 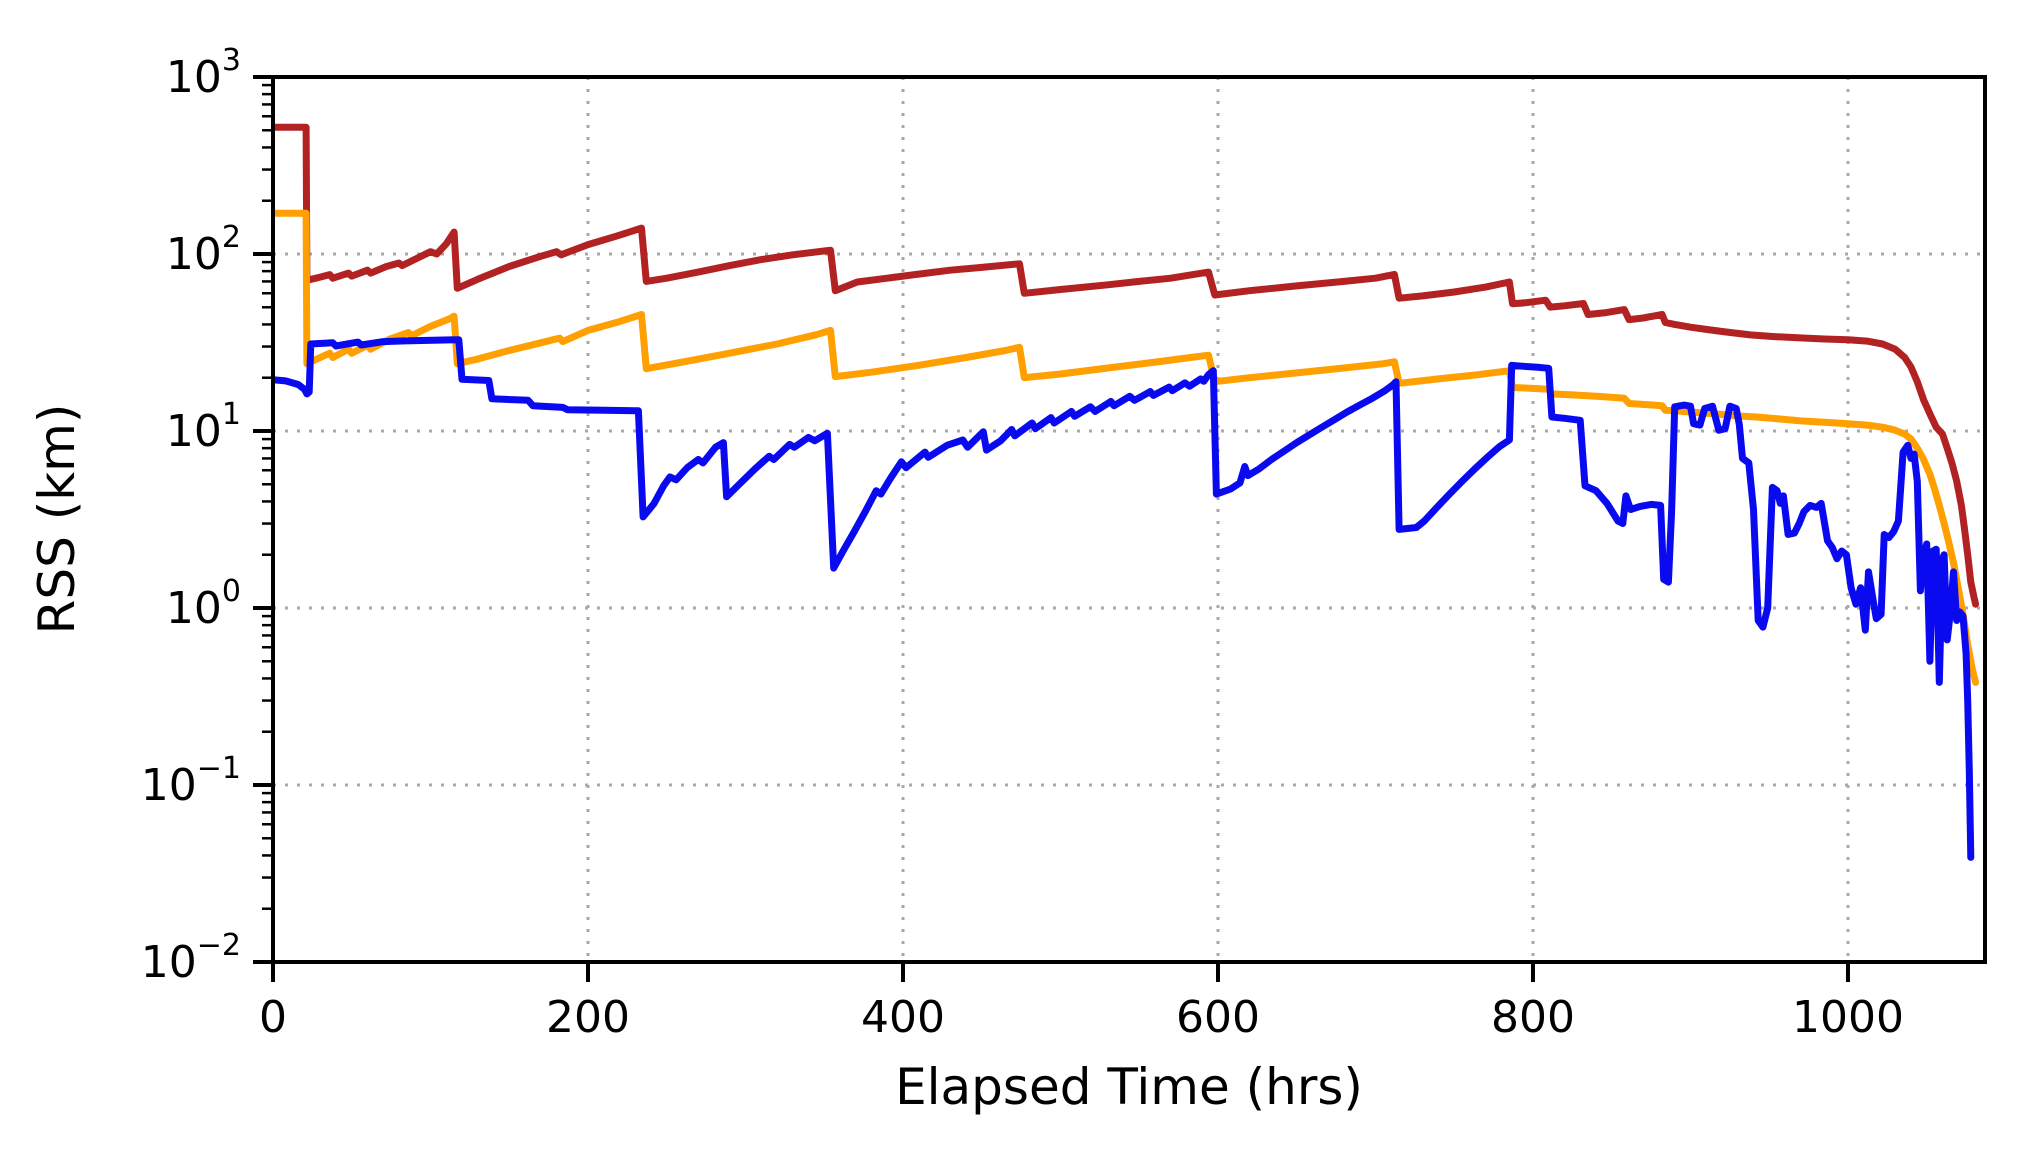 I want to click on x-tick-label: 1000, so click(x=1848, y=1017).